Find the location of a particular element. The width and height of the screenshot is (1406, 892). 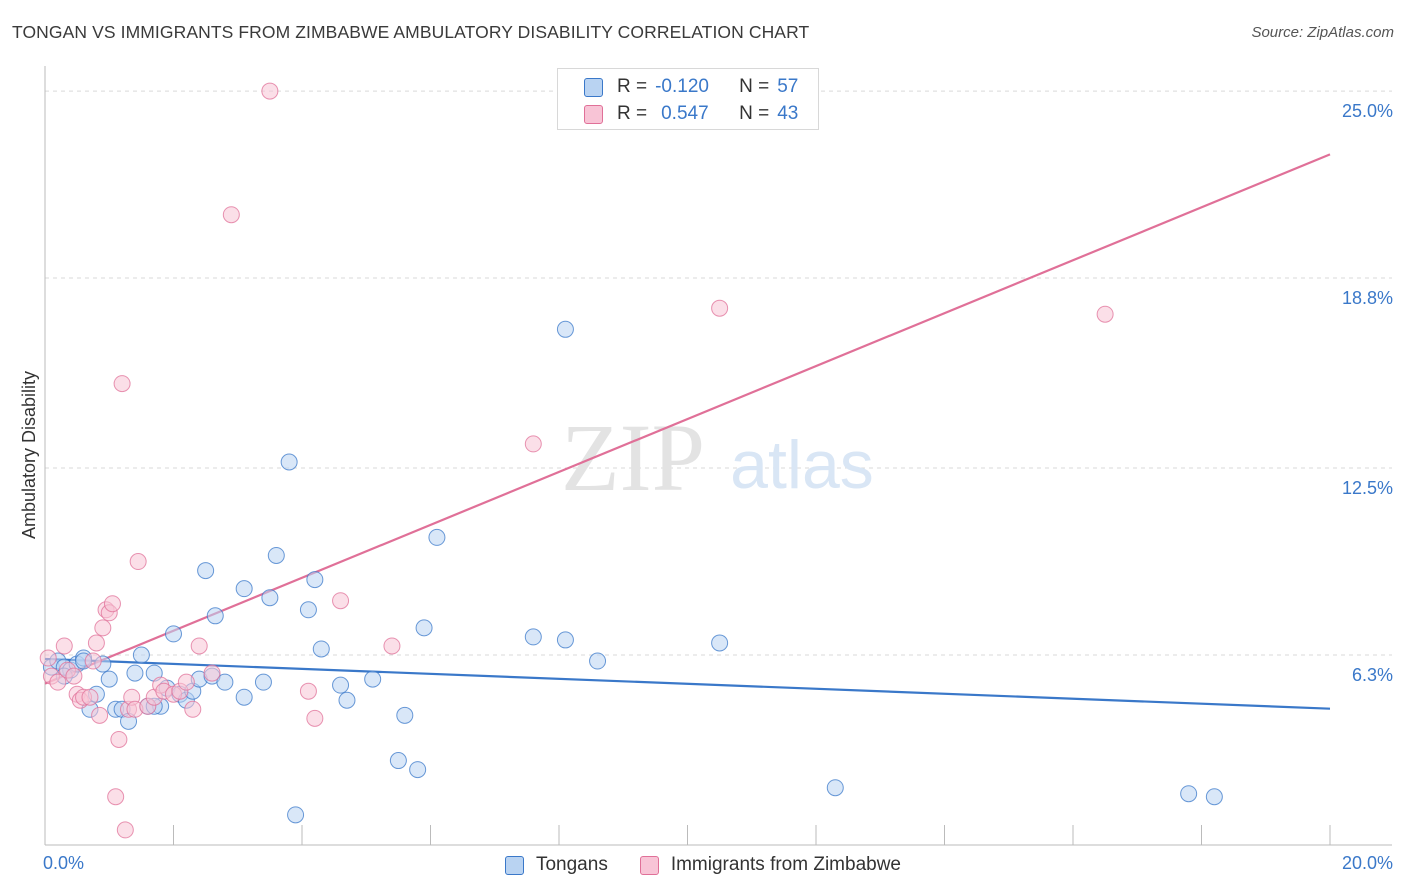

trend-line-tongans is located at coordinates (687, 683).